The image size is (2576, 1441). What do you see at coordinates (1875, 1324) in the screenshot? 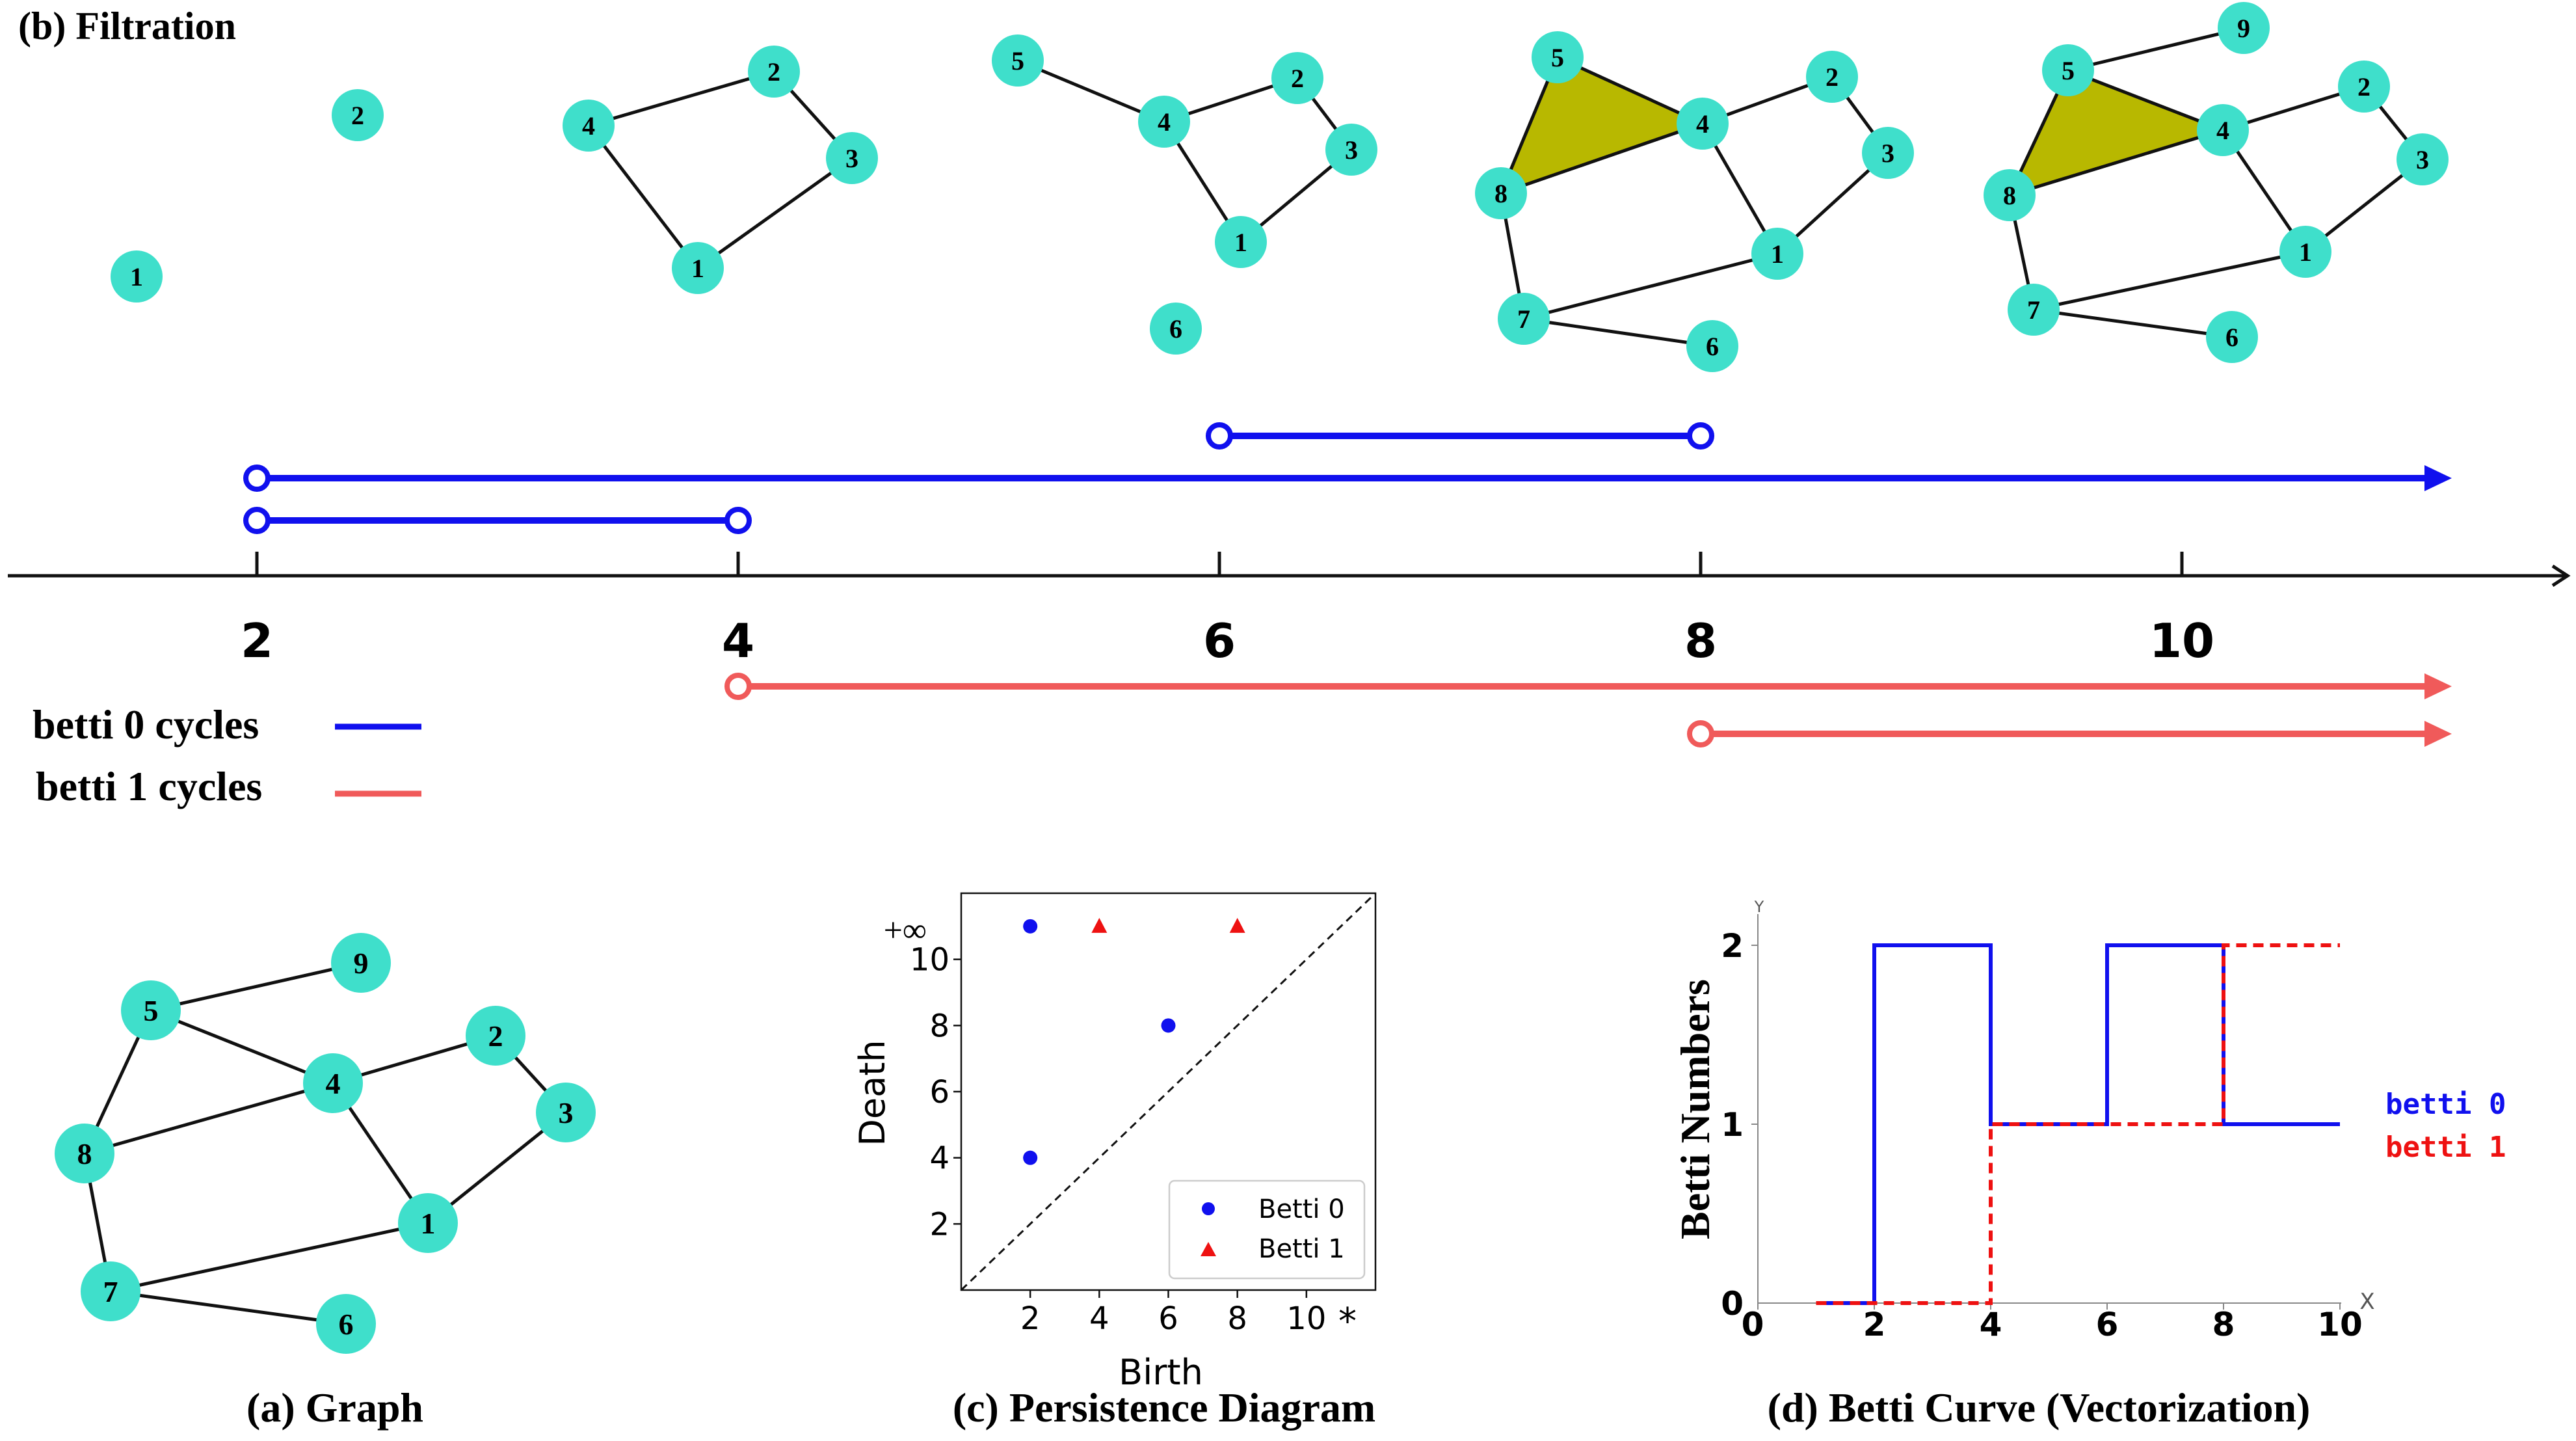
I see `bc-xtick-label: 2` at bounding box center [1875, 1324].